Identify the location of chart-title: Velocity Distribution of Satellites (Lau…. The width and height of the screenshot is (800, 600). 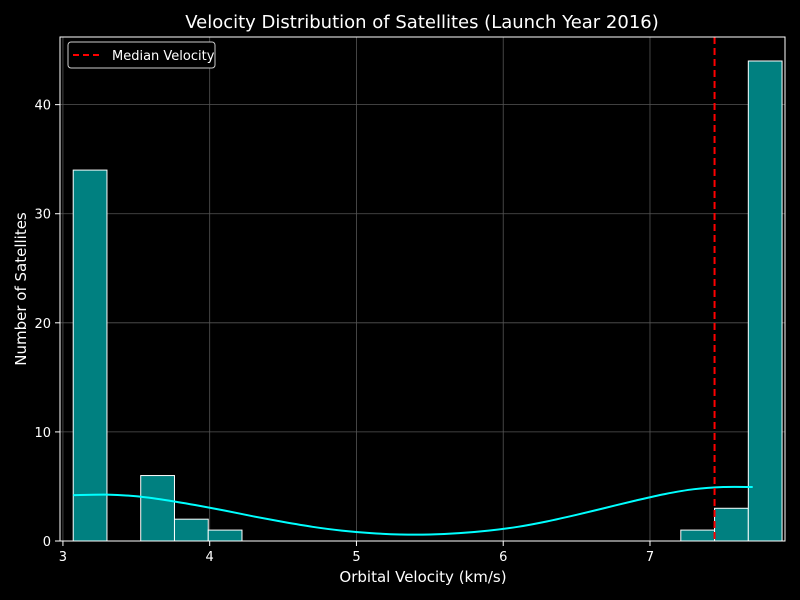
(422, 22).